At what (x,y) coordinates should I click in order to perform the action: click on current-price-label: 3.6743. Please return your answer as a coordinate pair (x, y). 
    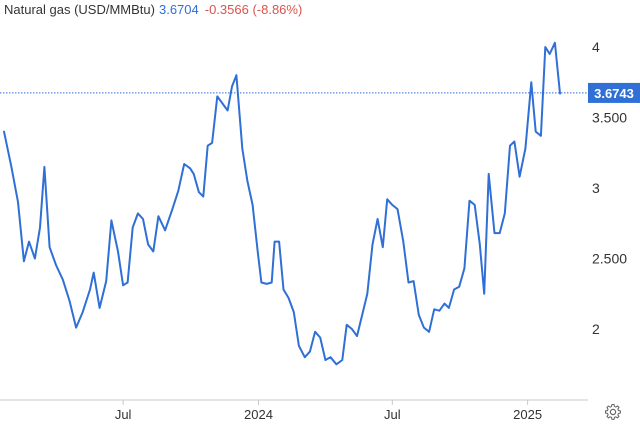
    Looking at the image, I should click on (614, 92).